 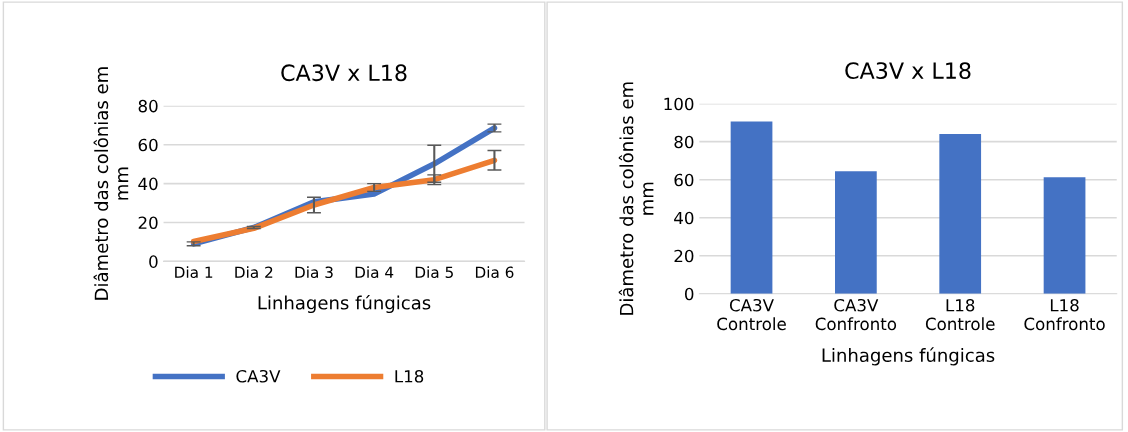 What do you see at coordinates (434, 272) in the screenshot?
I see `x-tick-label: Dia 5` at bounding box center [434, 272].